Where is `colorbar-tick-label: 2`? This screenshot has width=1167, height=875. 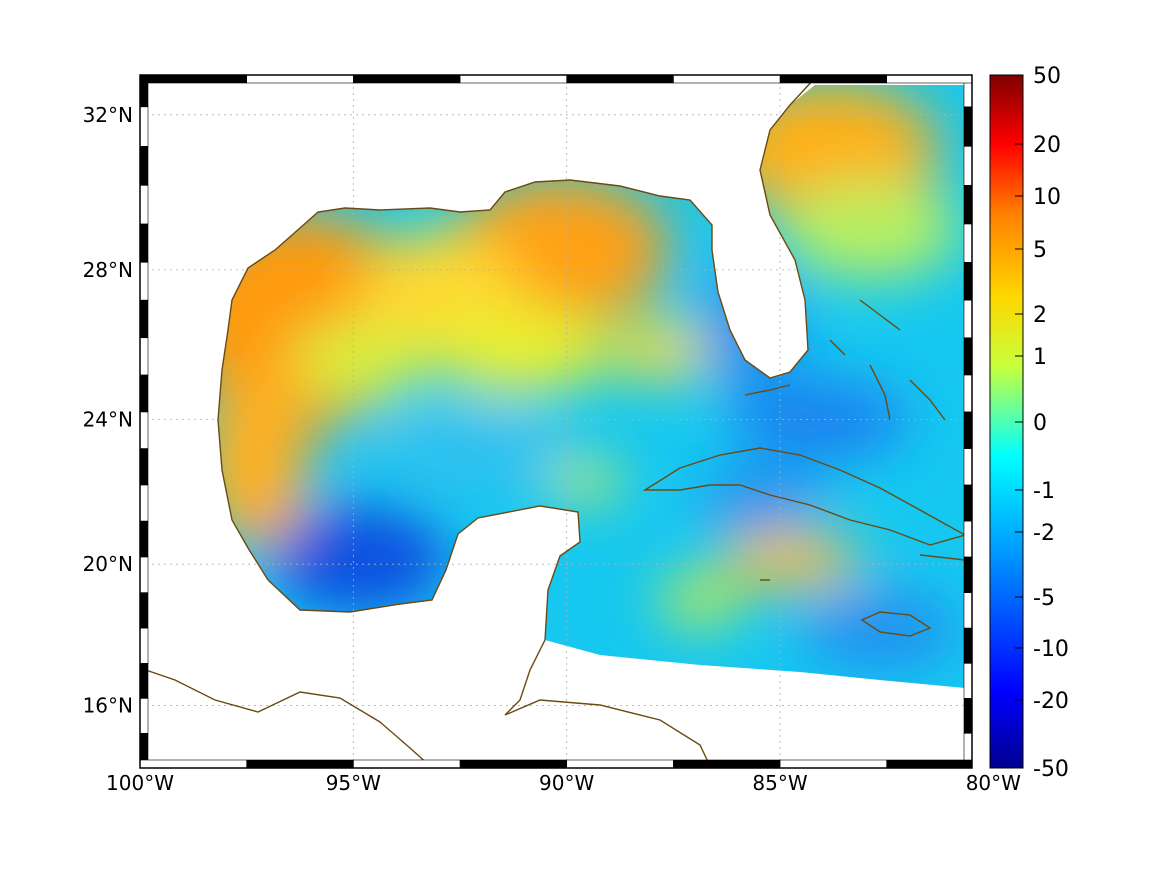
colorbar-tick-label: 2 is located at coordinates (1040, 315).